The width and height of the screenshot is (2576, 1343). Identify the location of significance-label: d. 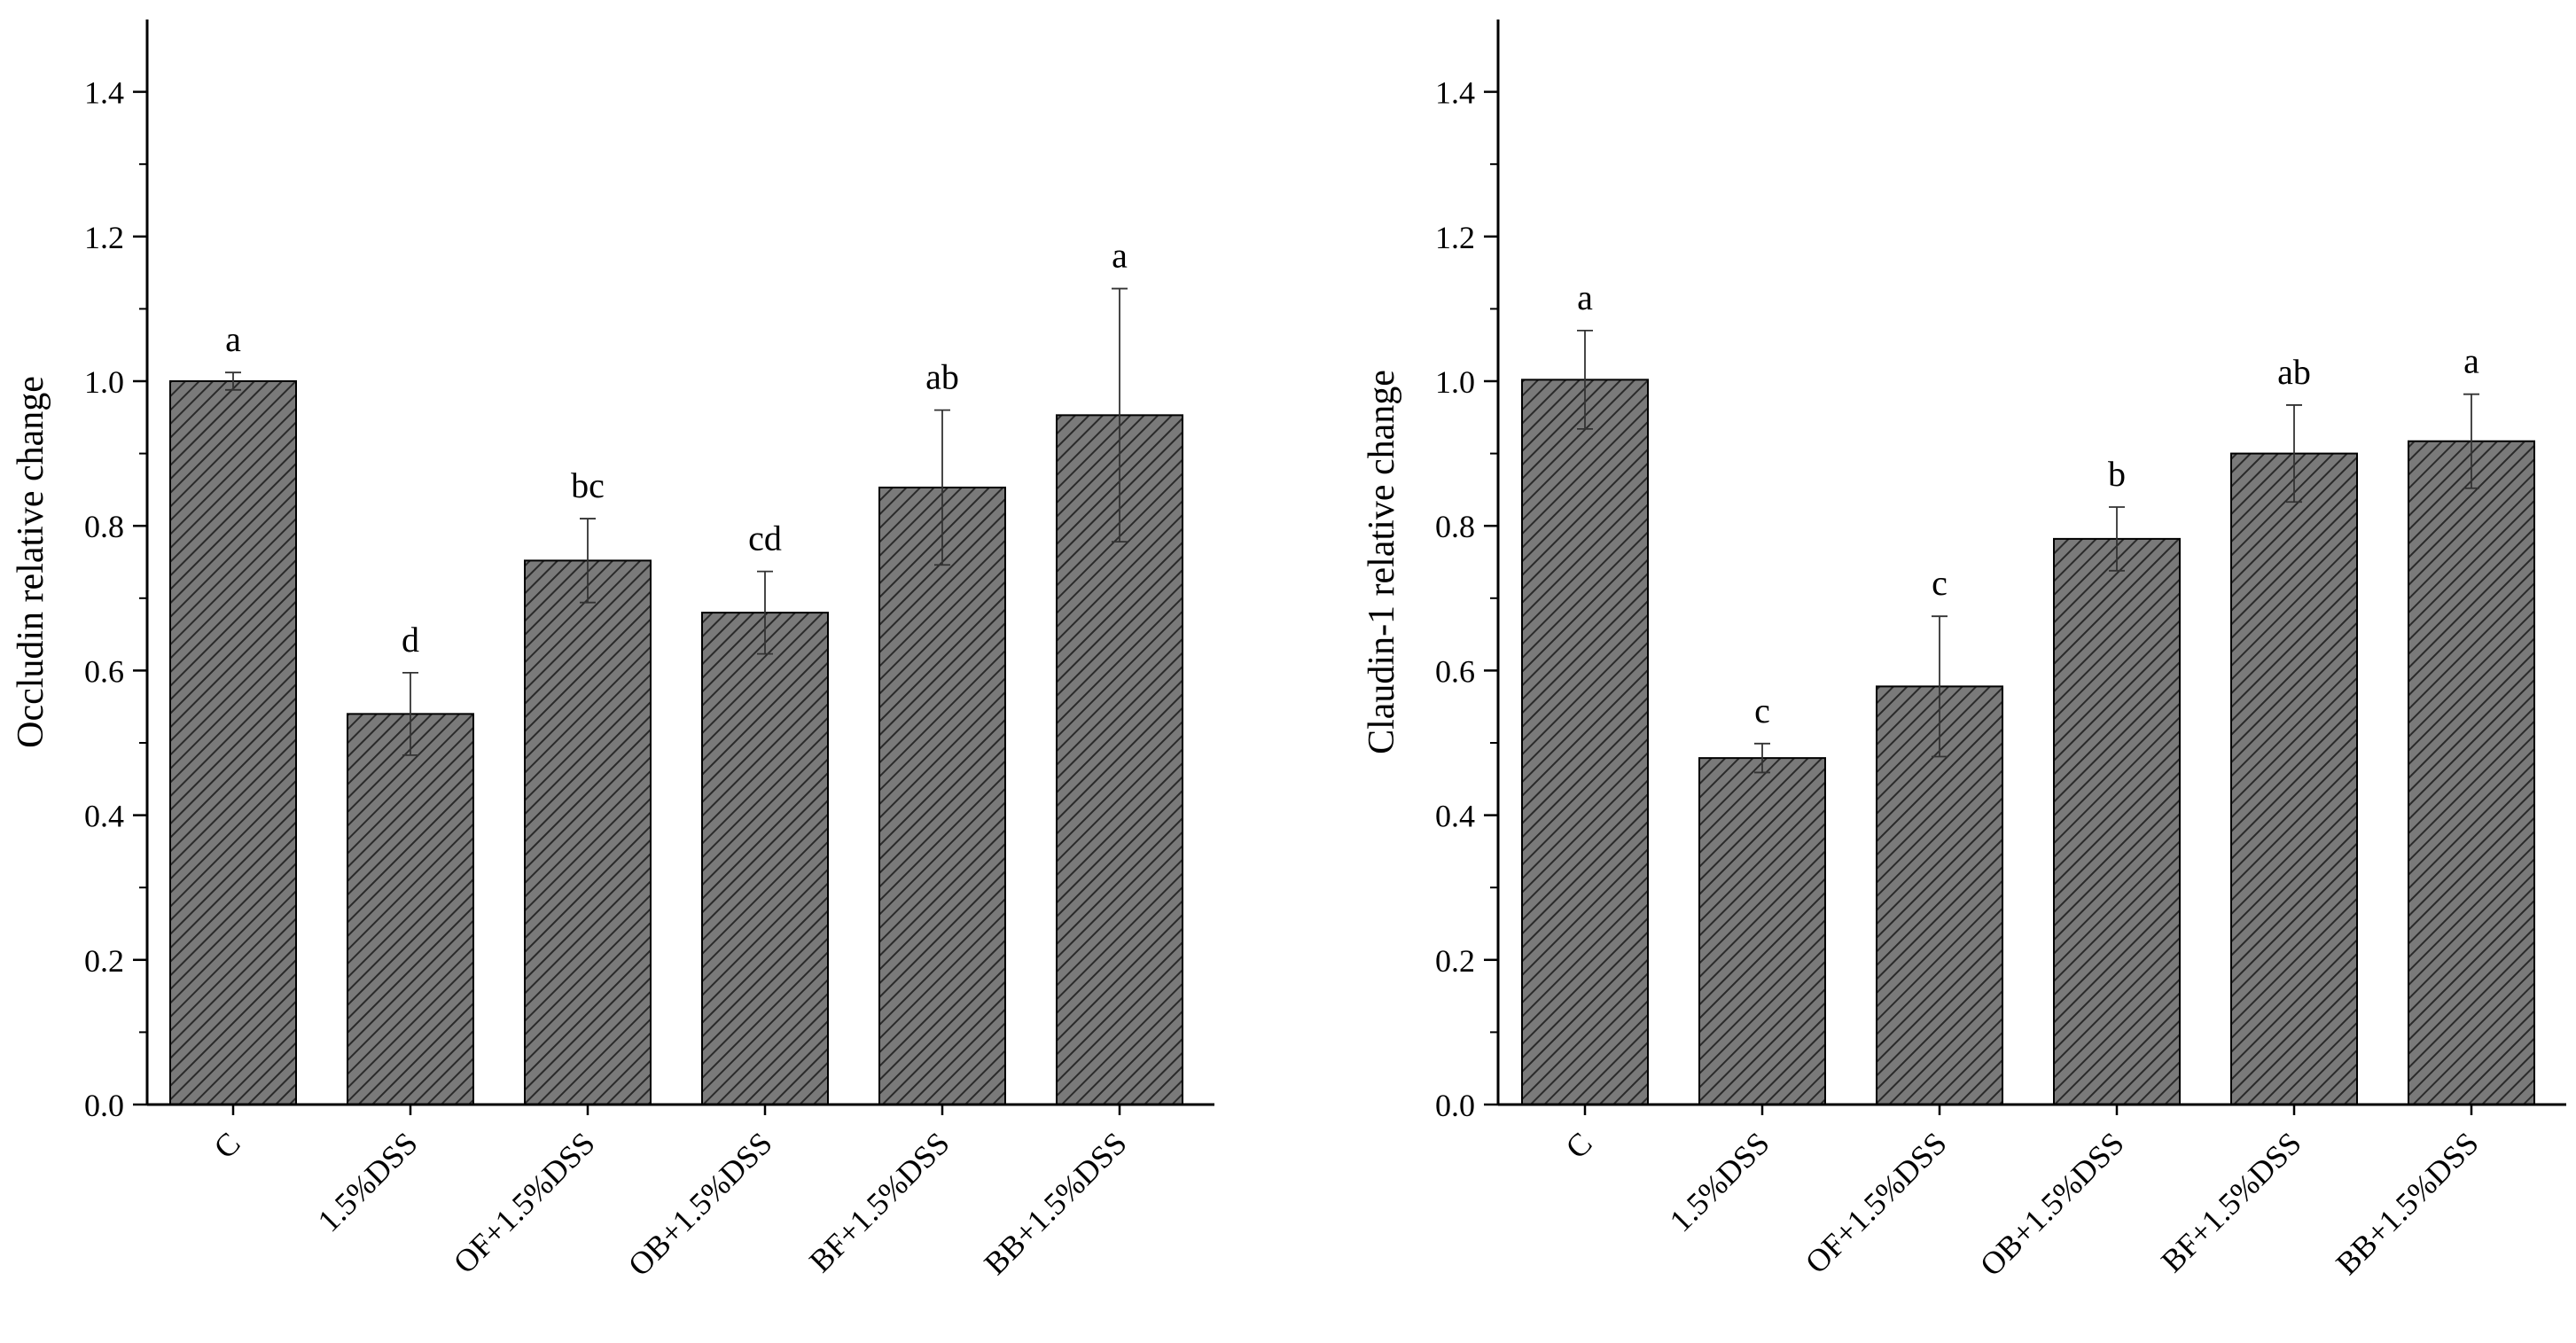
(410, 640).